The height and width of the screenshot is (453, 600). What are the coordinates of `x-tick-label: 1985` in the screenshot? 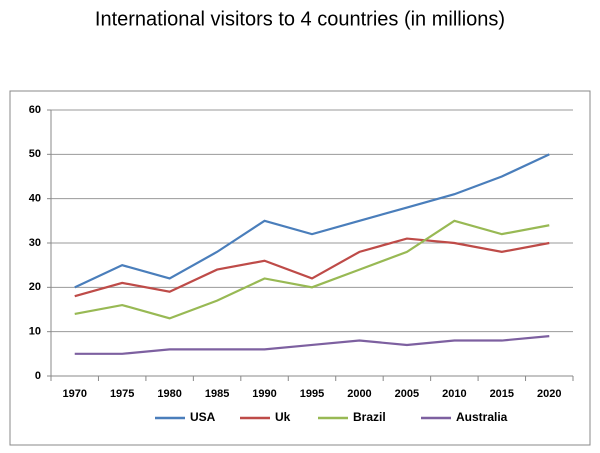 It's located at (217, 394).